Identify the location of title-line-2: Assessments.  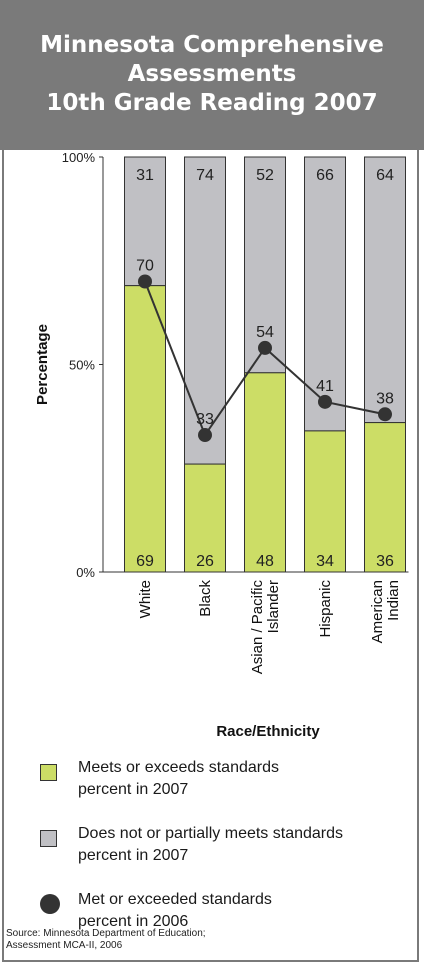
(212, 74).